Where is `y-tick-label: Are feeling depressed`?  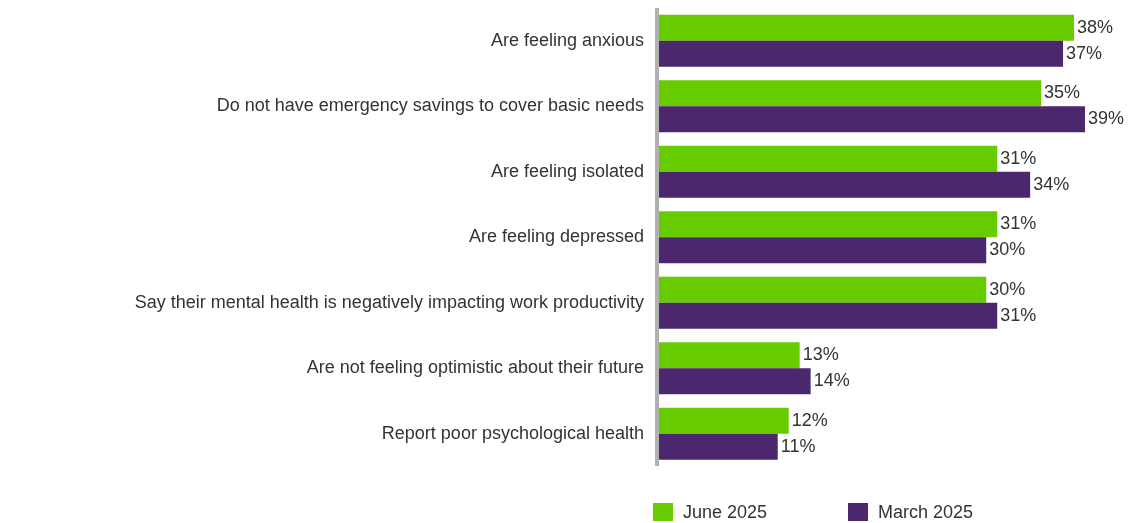
y-tick-label: Are feeling depressed is located at coordinates (556, 236).